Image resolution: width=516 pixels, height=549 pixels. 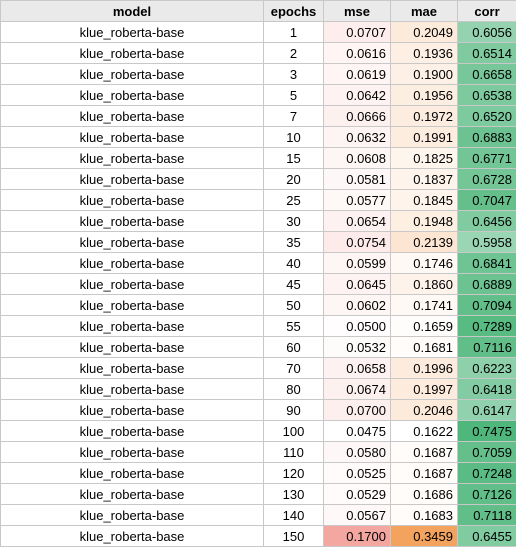 I want to click on cell-corr: 0.6883, so click(x=486, y=137).